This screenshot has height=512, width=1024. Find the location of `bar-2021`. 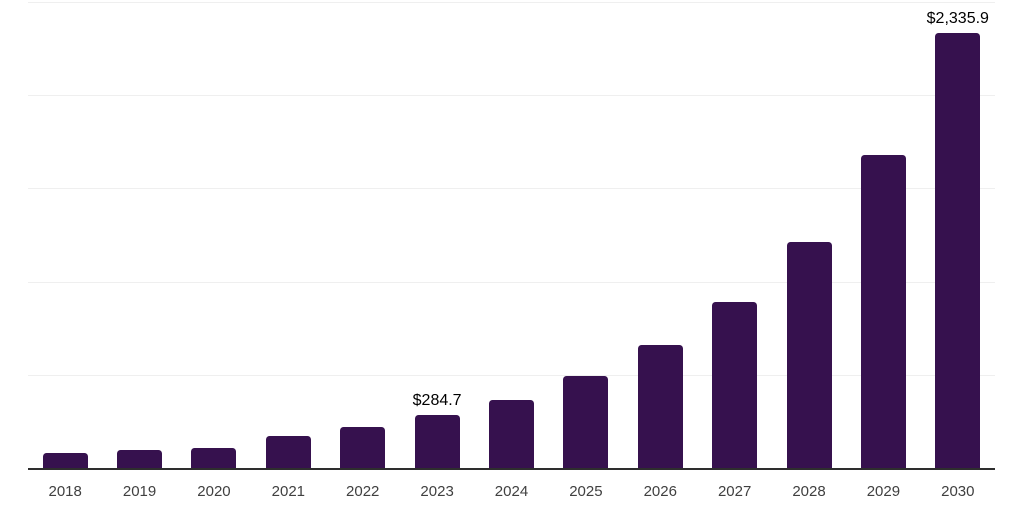

bar-2021 is located at coordinates (288, 452).